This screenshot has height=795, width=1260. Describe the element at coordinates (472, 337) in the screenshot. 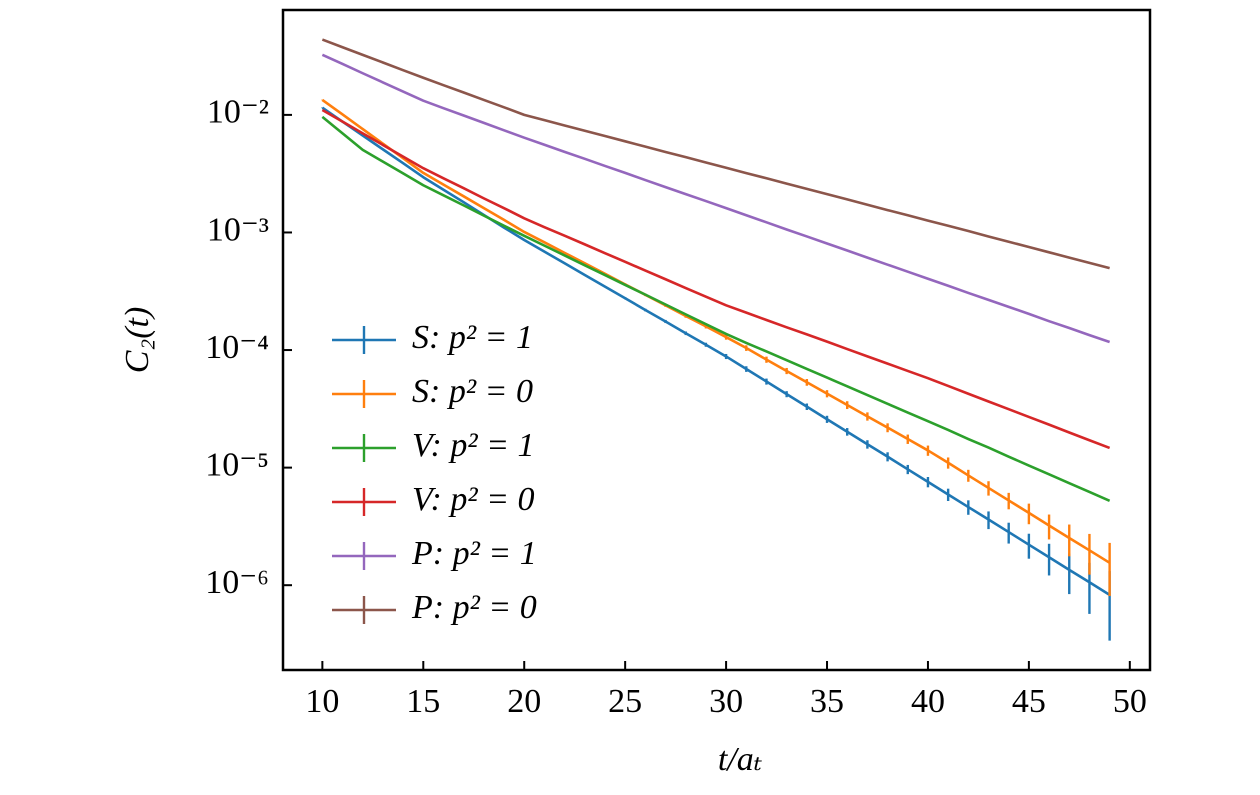

I see `legend-label: S: p² = 1` at that location.